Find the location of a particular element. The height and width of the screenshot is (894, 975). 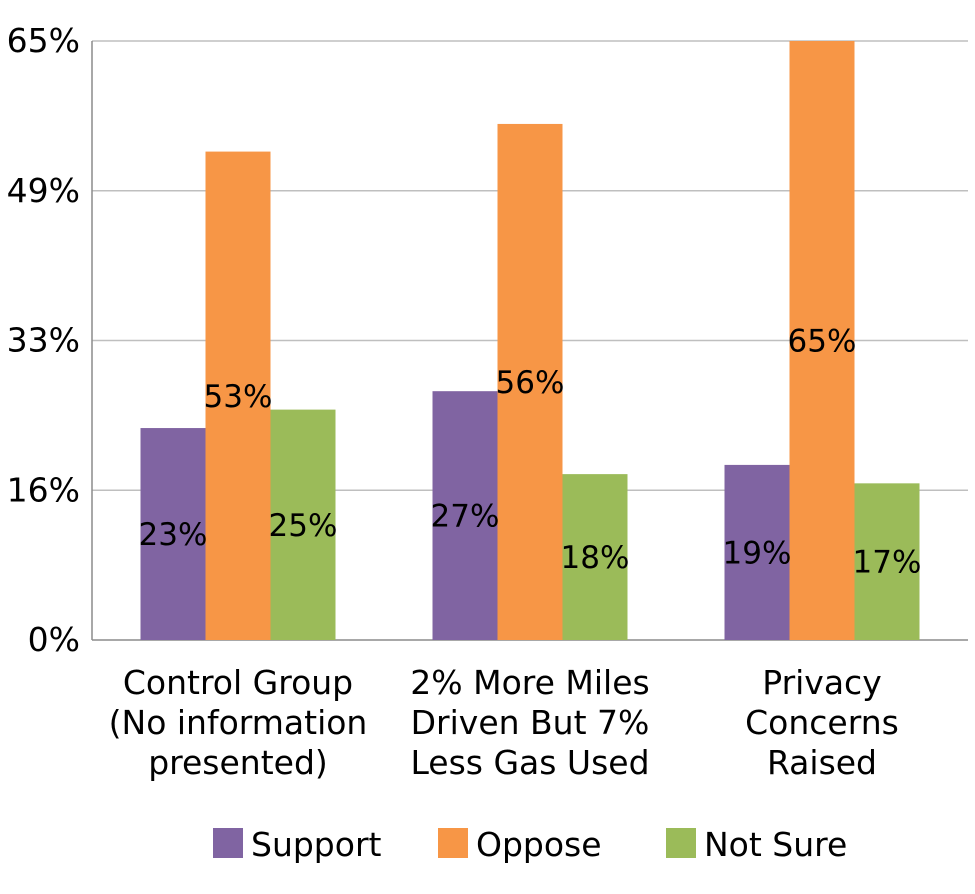

y-tick-label: 0% is located at coordinates (54, 639).